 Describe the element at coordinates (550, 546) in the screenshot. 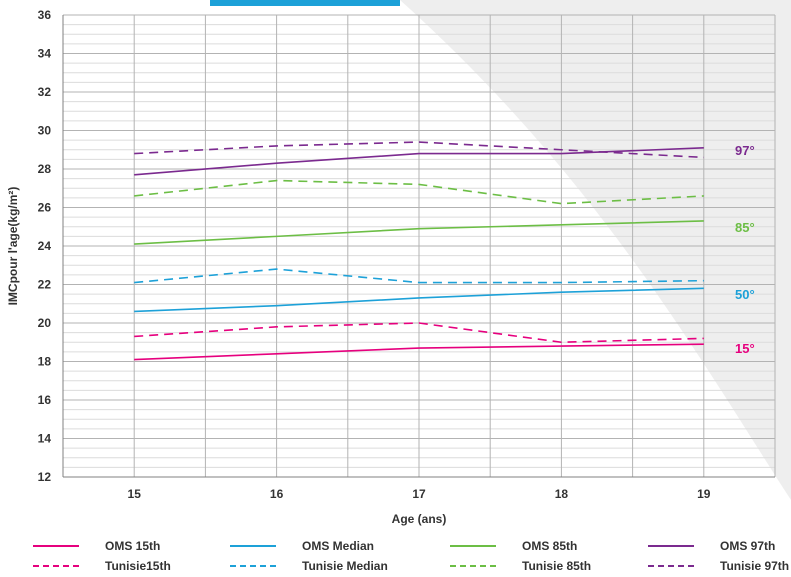

I see `legend-label: OMS 85th` at that location.